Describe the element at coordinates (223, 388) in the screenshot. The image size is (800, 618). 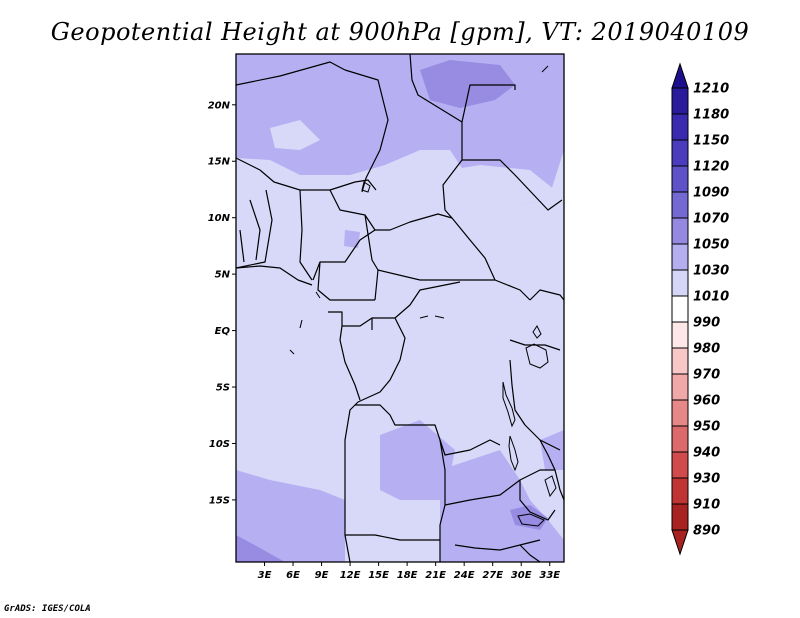
I see `y-tick-label: 5S` at that location.